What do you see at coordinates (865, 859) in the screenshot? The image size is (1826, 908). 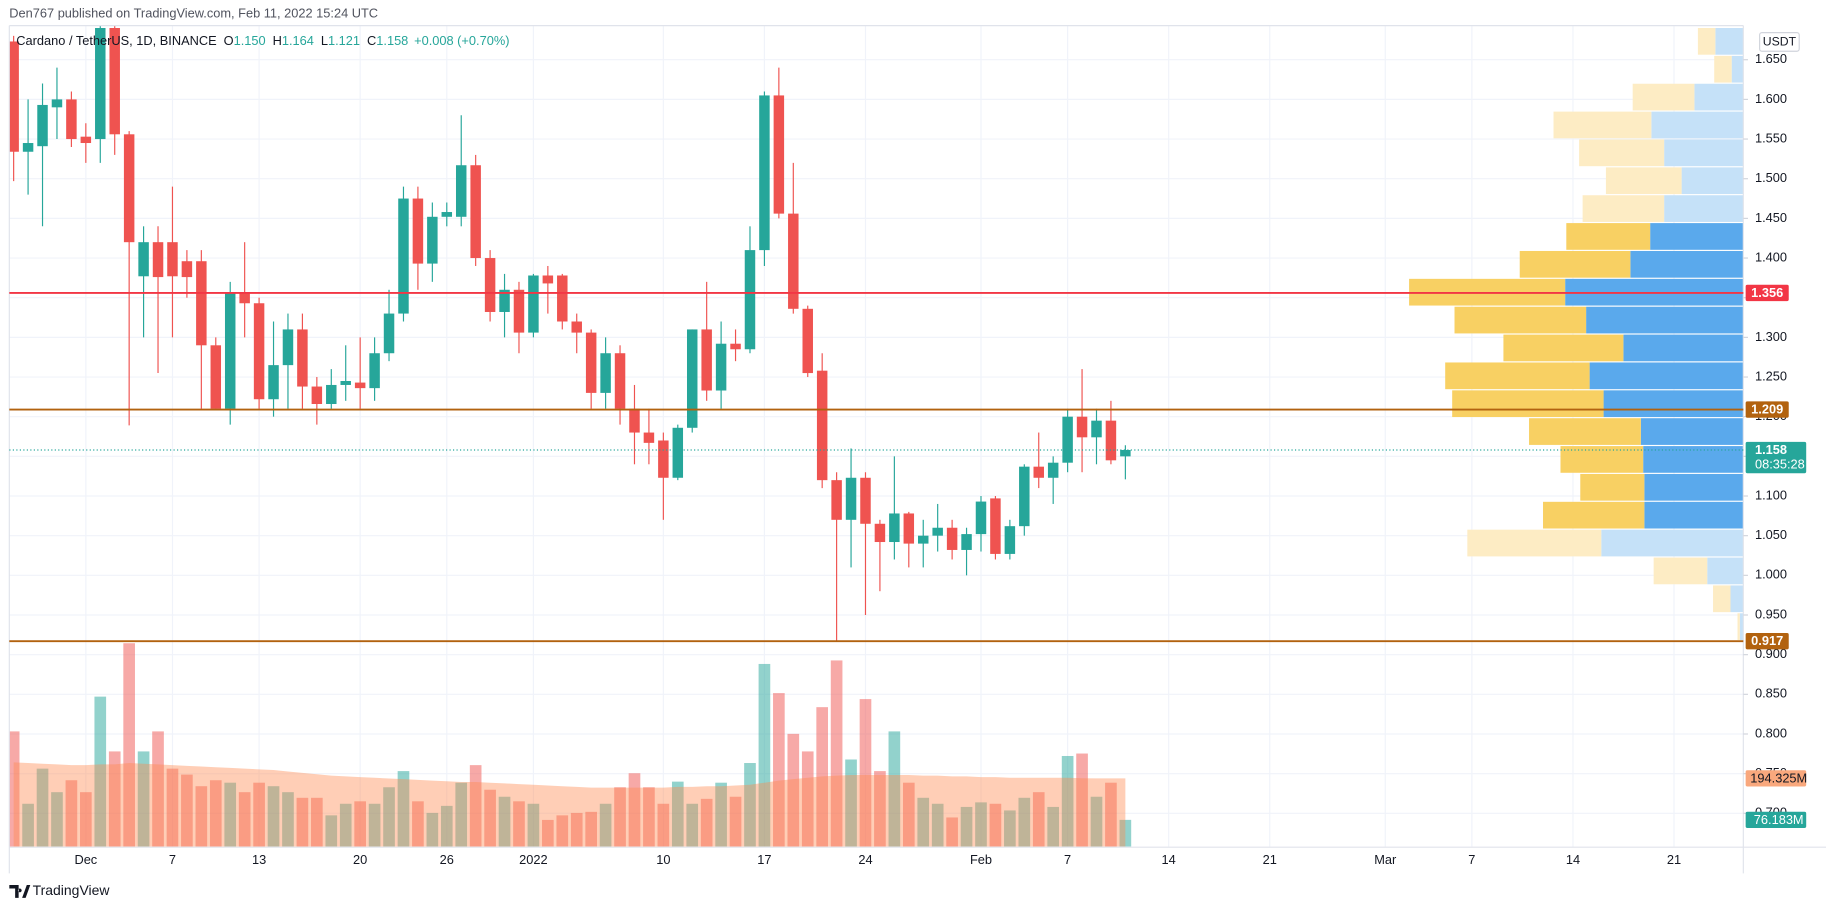 I see `x-tick-label: 24` at bounding box center [865, 859].